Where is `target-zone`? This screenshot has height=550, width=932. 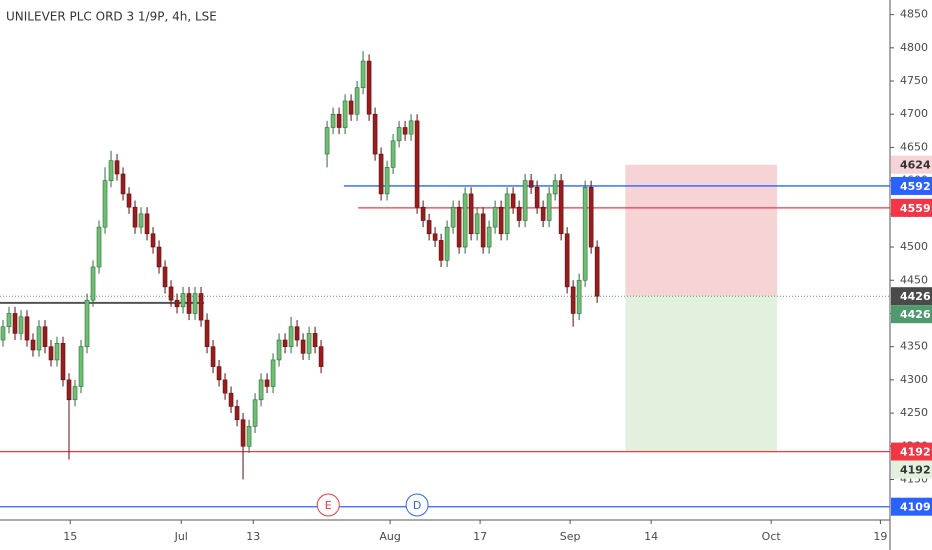
target-zone is located at coordinates (701, 374).